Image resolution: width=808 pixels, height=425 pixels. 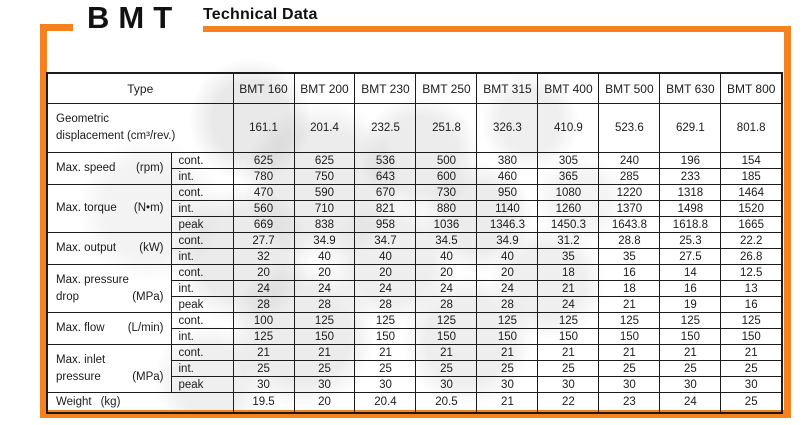 What do you see at coordinates (83, 119) in the screenshot?
I see `row-label-text: Geometric` at bounding box center [83, 119].